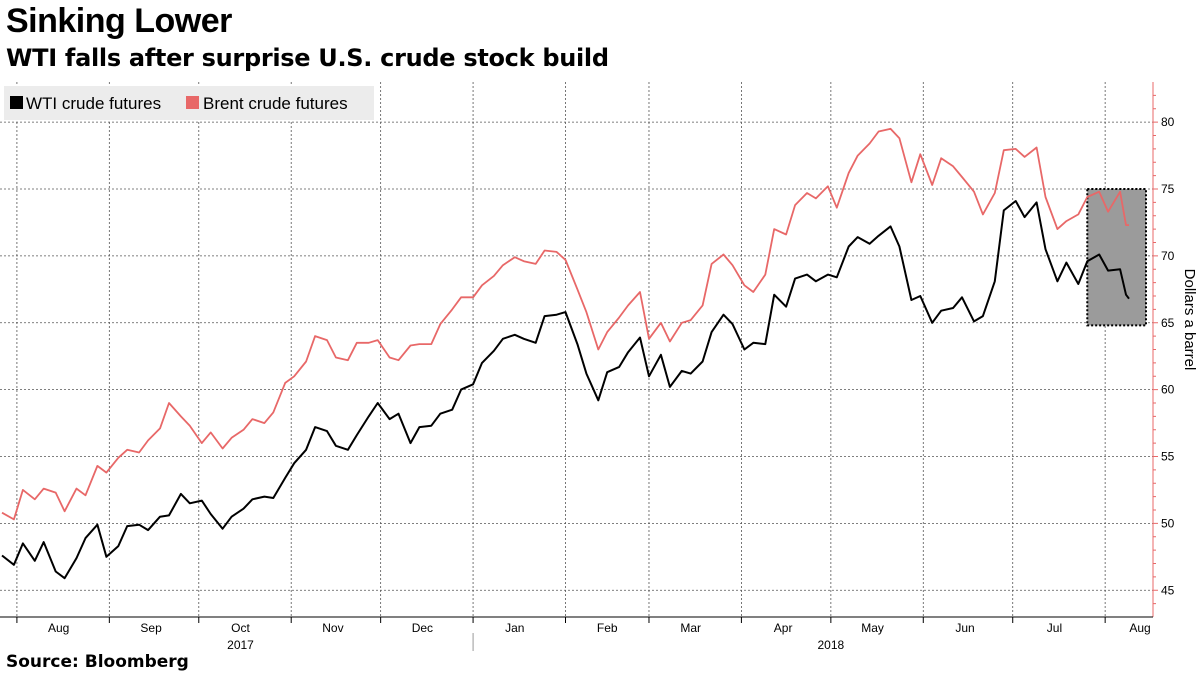 This screenshot has height=675, width=1200. I want to click on legend-label-brent: Brent crude futures, so click(275, 103).